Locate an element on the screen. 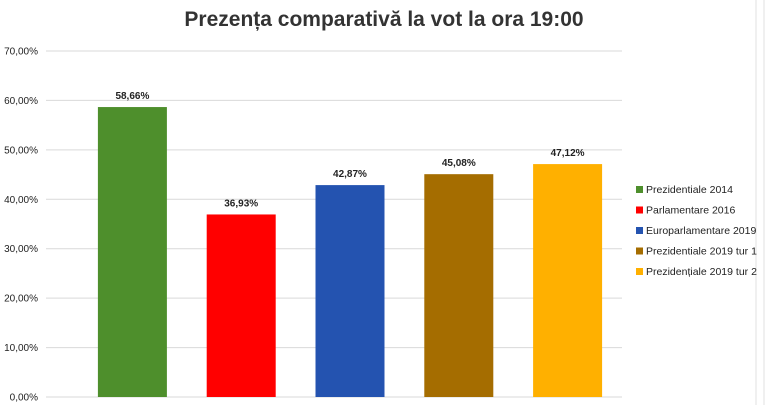 The height and width of the screenshot is (405, 768). data-label: 47,12% is located at coordinates (568, 153).